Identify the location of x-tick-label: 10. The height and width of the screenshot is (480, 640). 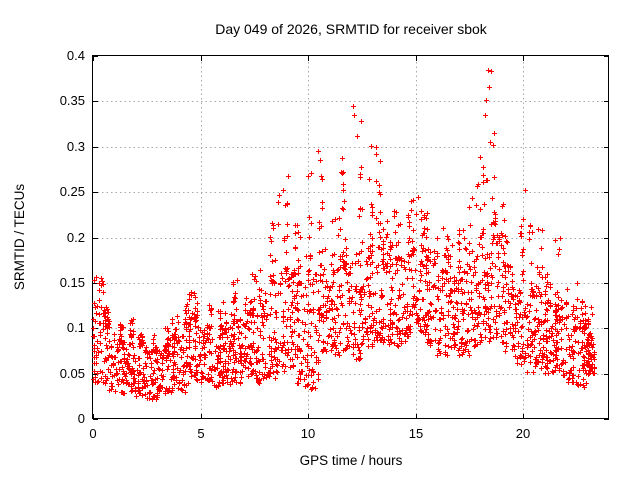
(308, 433).